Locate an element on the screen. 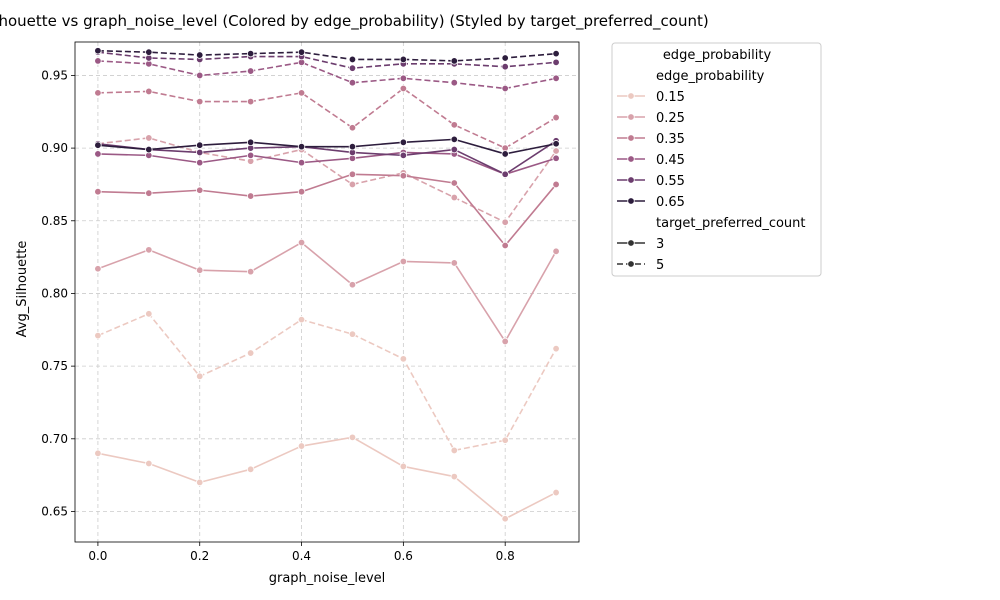 This screenshot has height=600, width=1000. y-tick-label: 0.90 is located at coordinates (54, 148).